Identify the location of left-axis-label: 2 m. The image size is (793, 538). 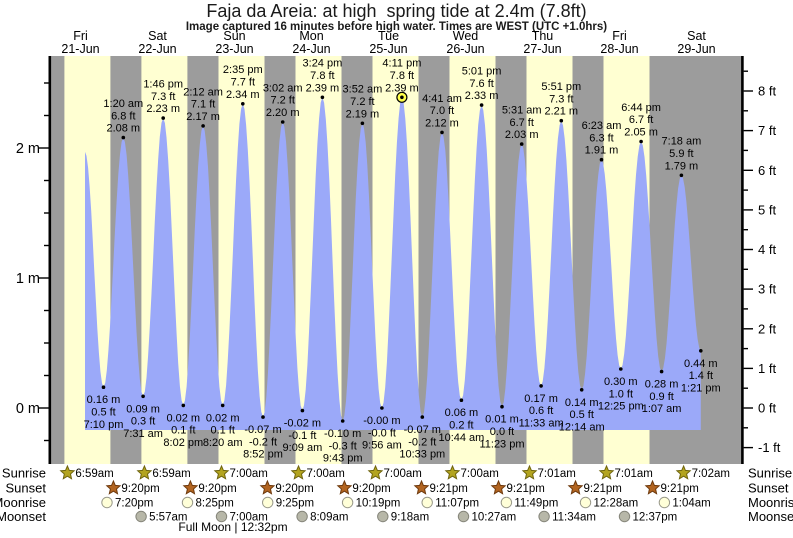
(28, 149).